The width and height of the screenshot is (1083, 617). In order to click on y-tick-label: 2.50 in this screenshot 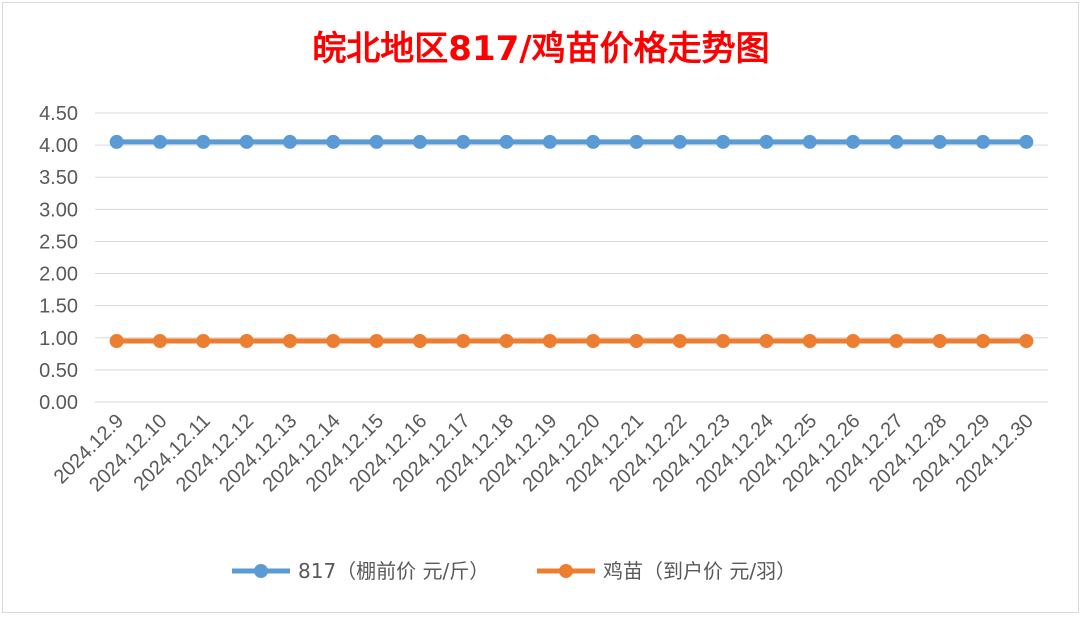, I will do `click(58, 242)`.